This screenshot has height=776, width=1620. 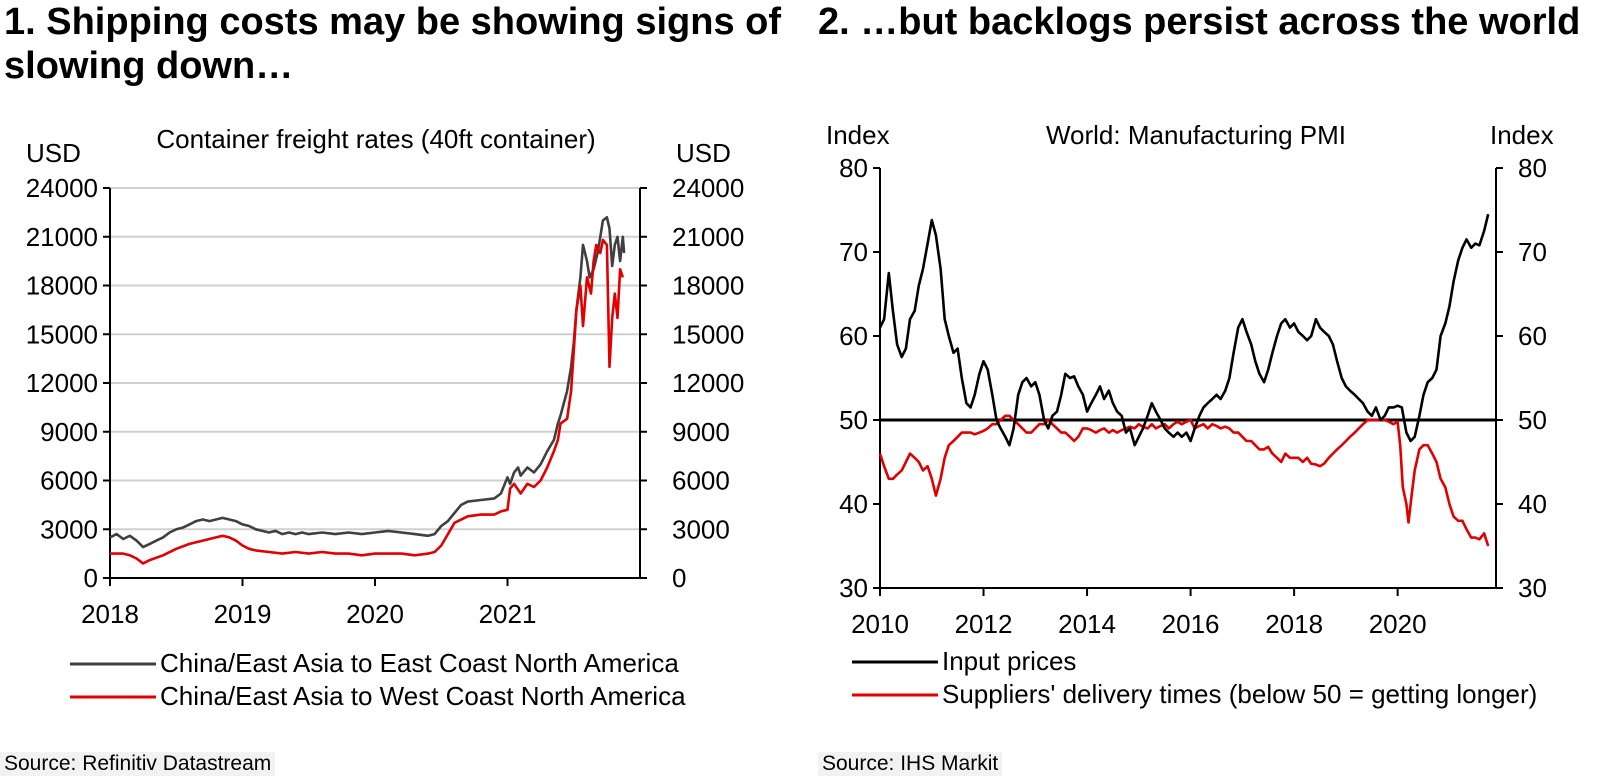 What do you see at coordinates (62, 286) in the screenshot?
I see `y-tick-label-left: 18000` at bounding box center [62, 286].